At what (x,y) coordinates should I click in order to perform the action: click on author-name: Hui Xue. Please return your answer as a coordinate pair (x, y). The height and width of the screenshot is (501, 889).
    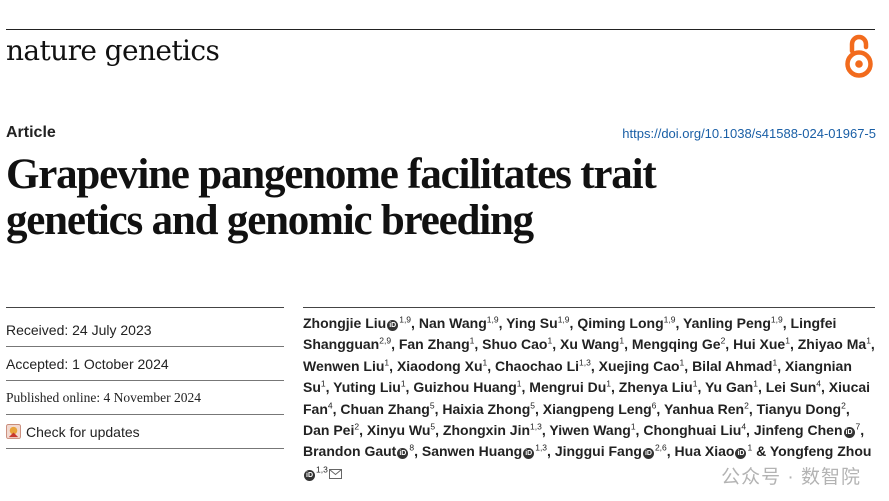
    Looking at the image, I should click on (759, 344).